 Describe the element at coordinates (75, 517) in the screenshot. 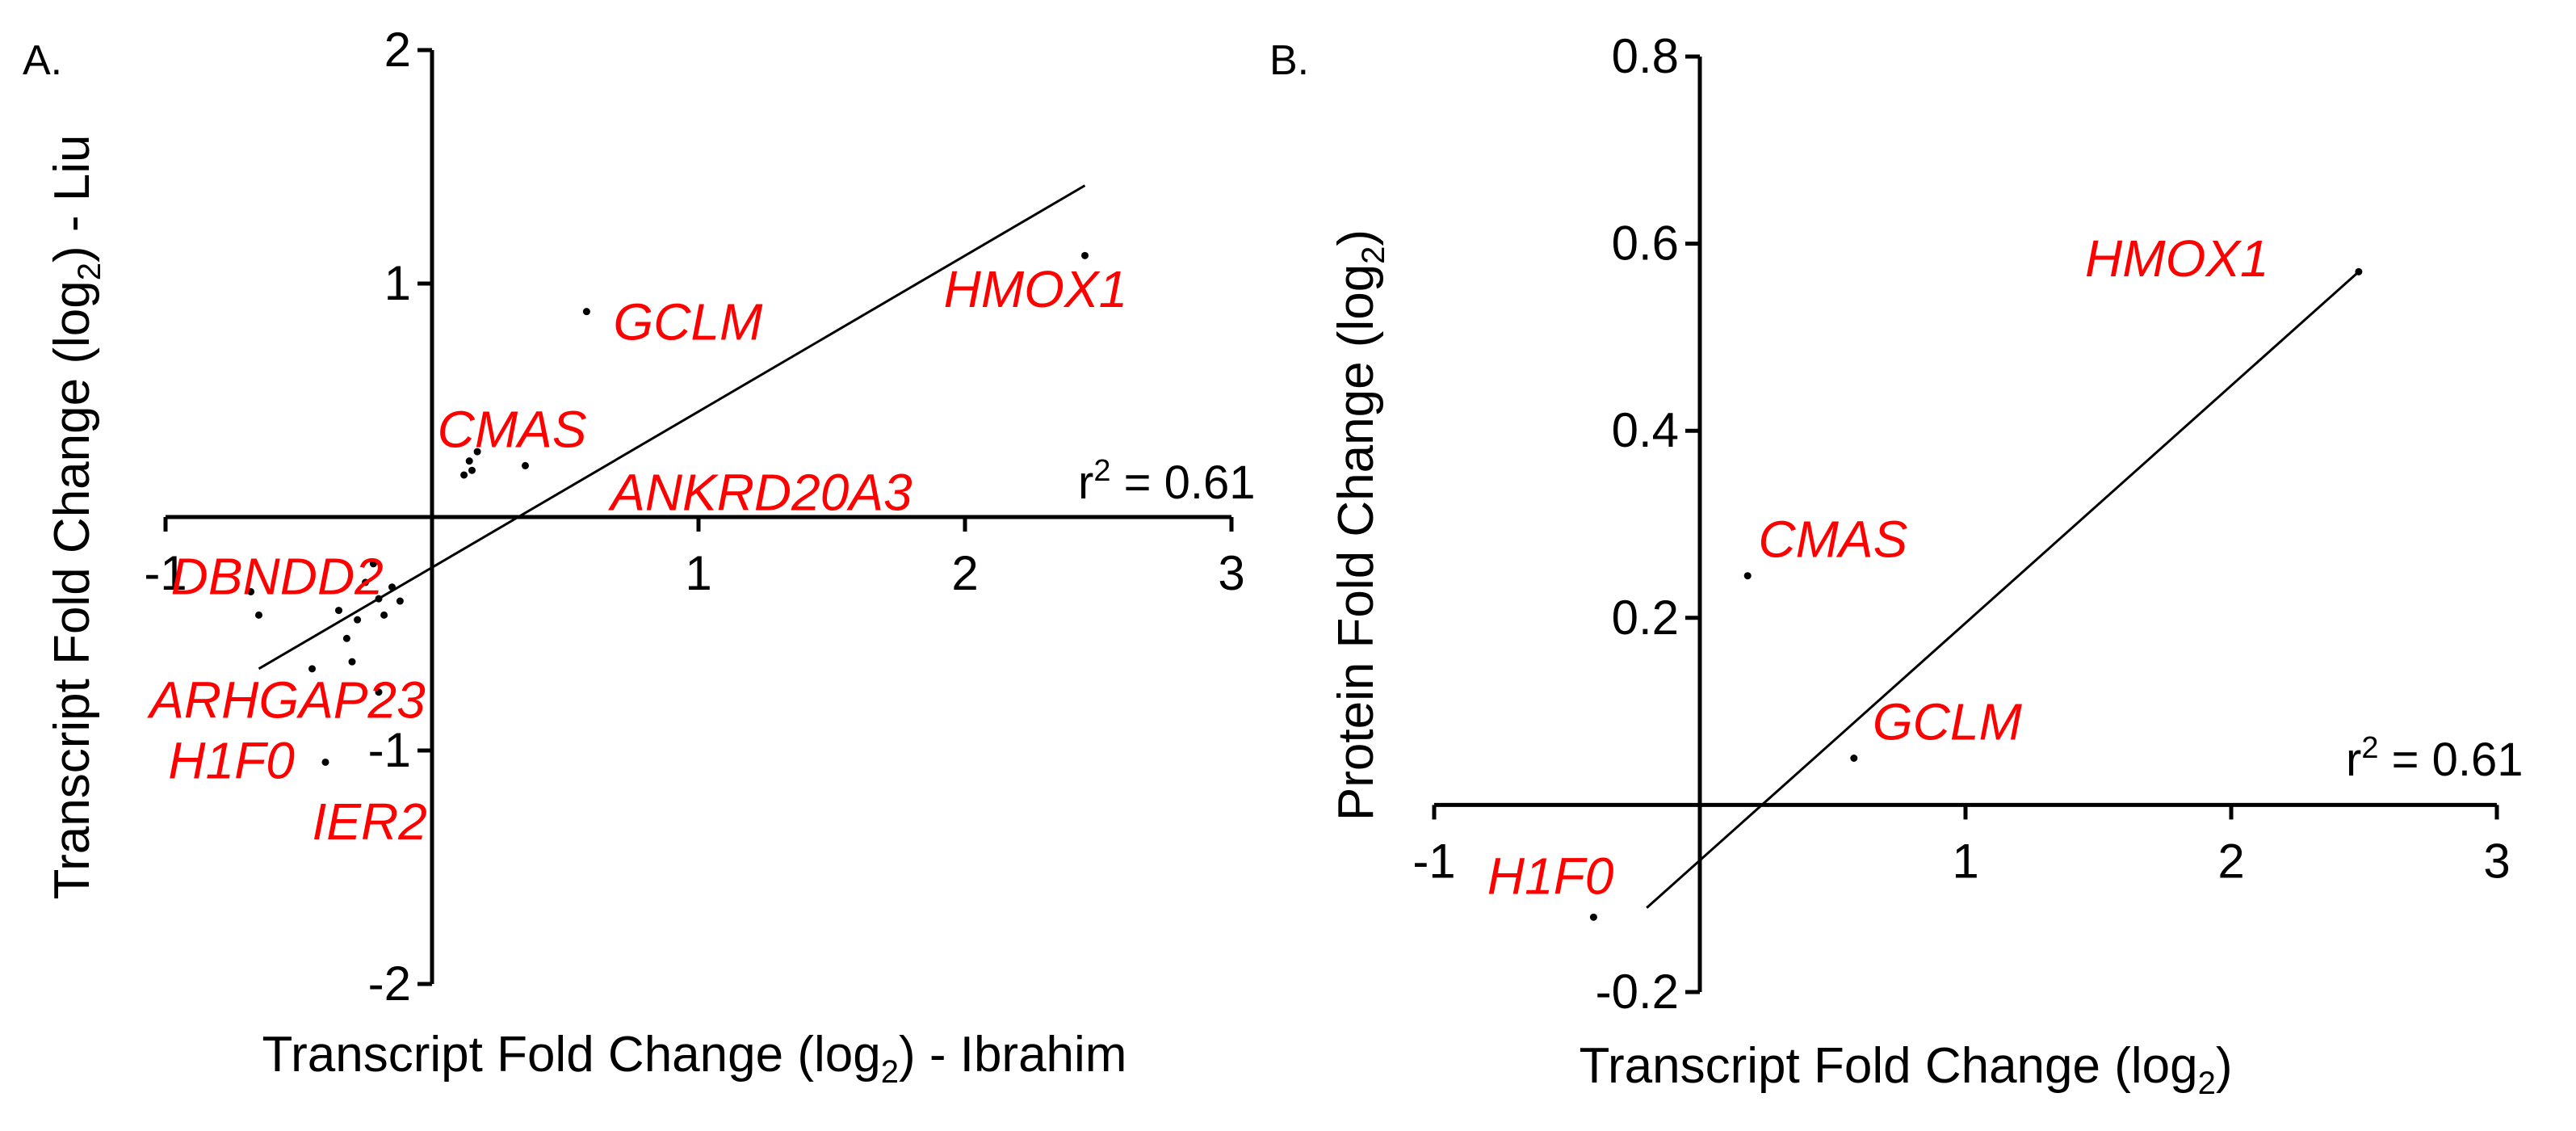

I see `y-axis-title: Transcript Fold Change (log2) - Liu` at that location.